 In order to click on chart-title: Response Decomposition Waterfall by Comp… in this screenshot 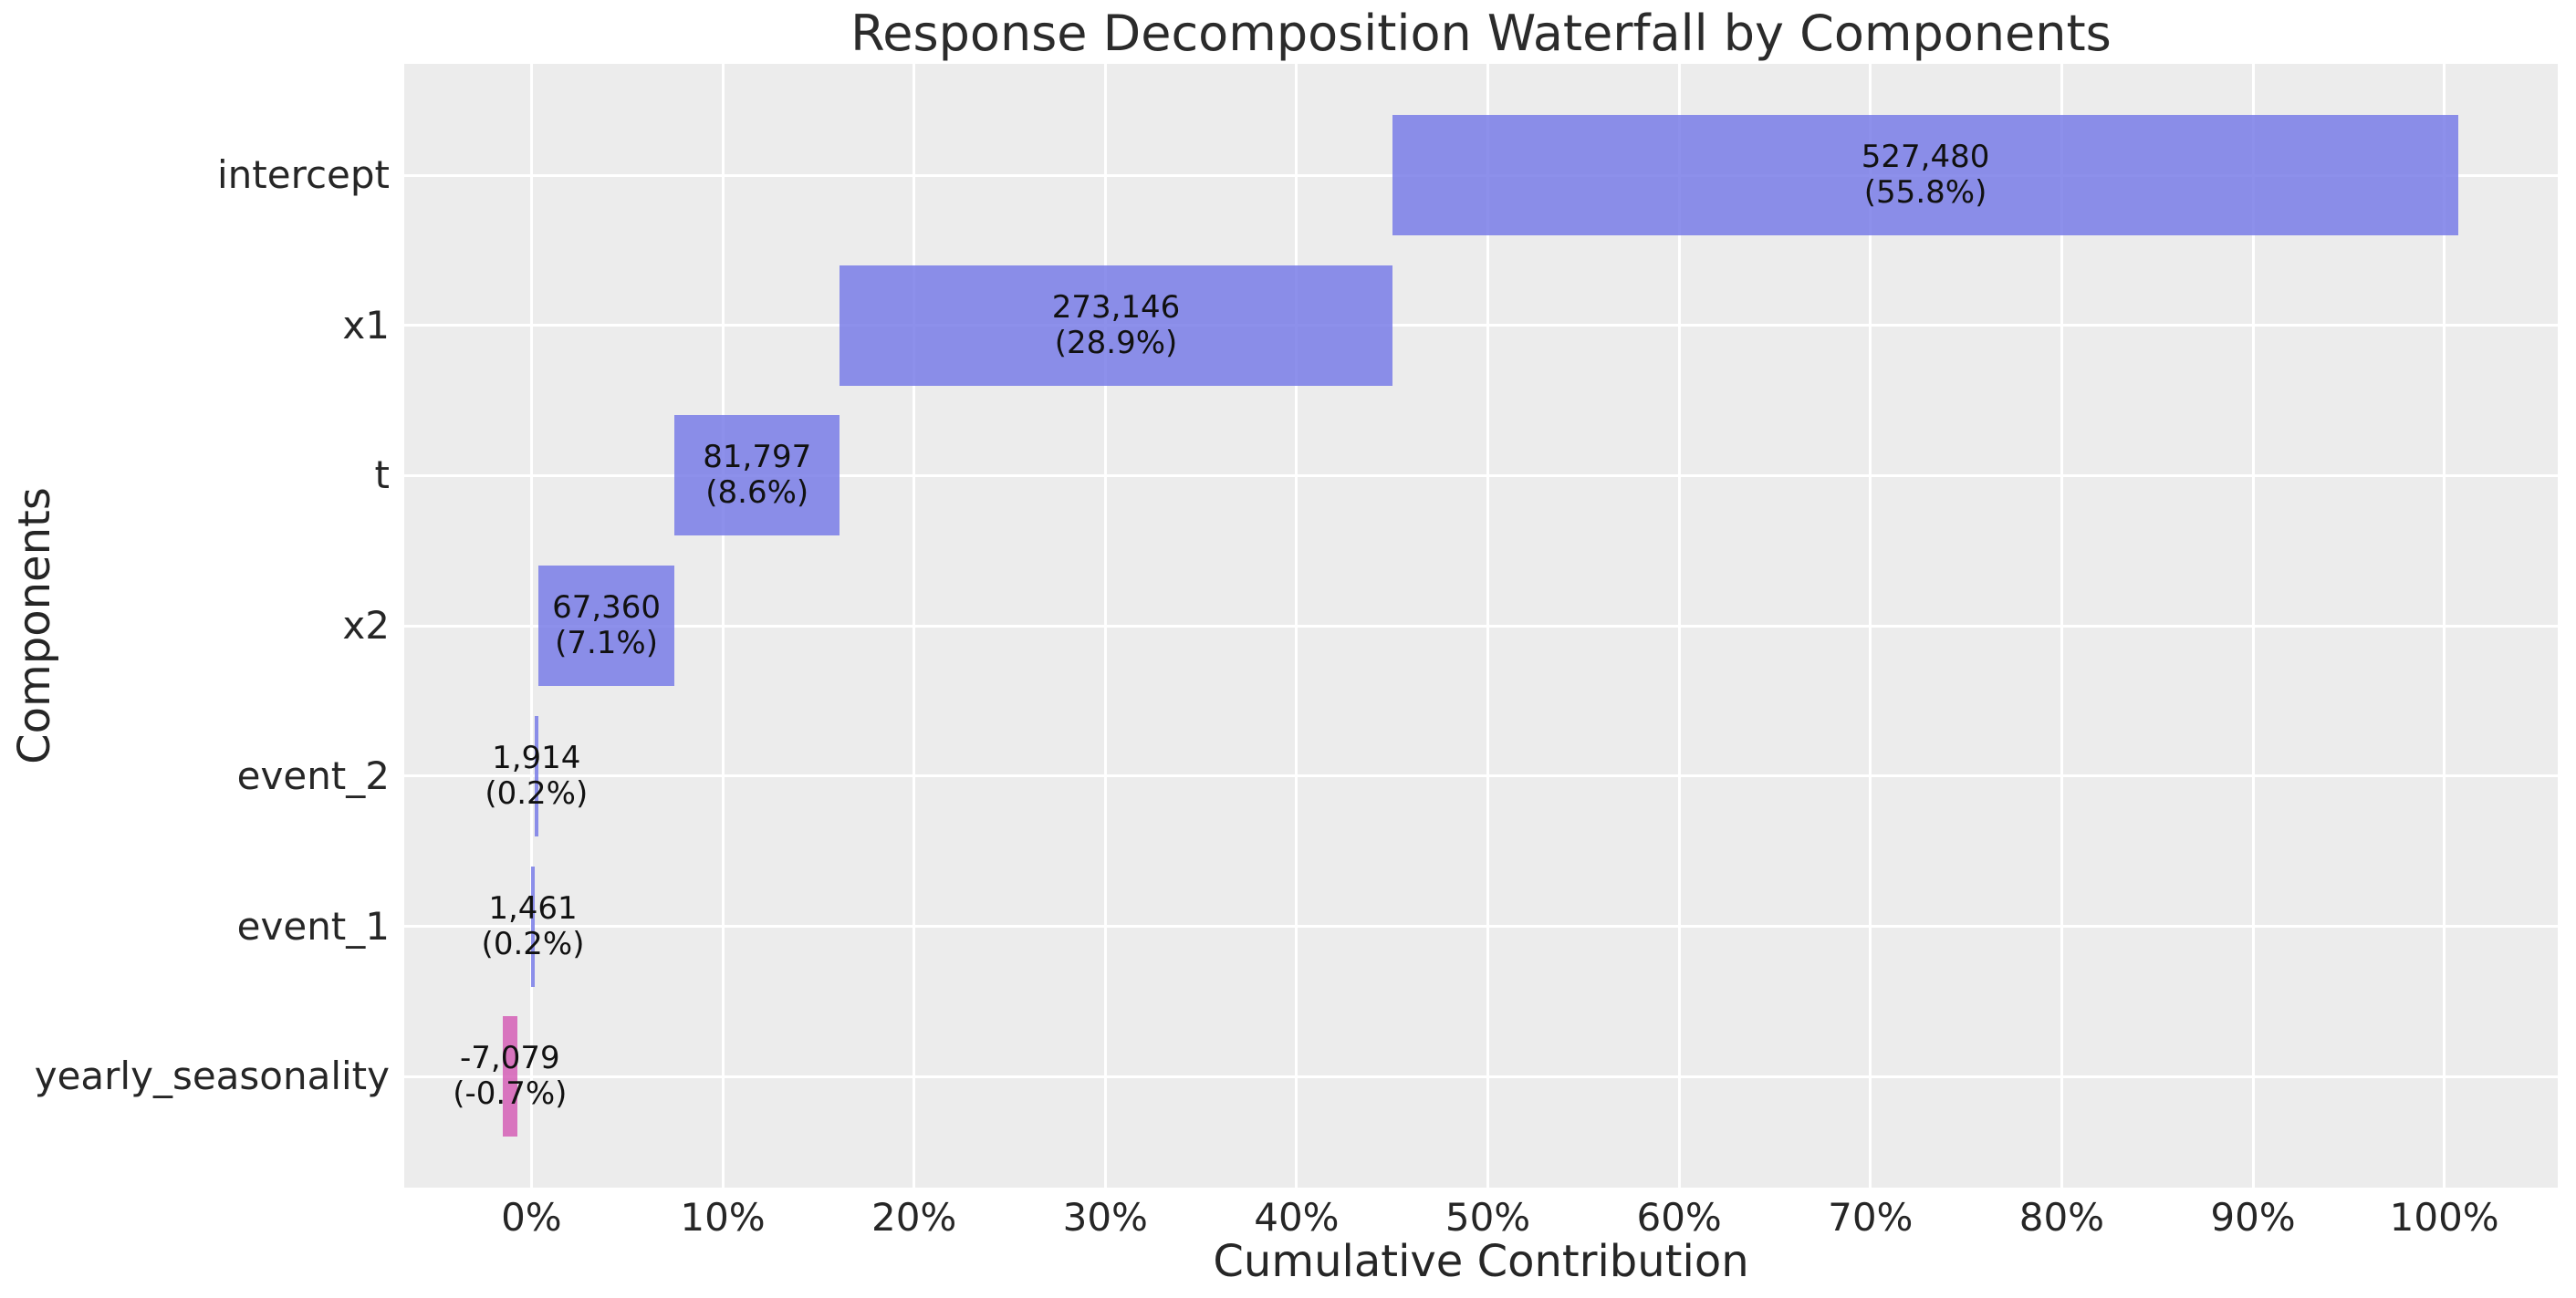, I will do `click(1481, 33)`.